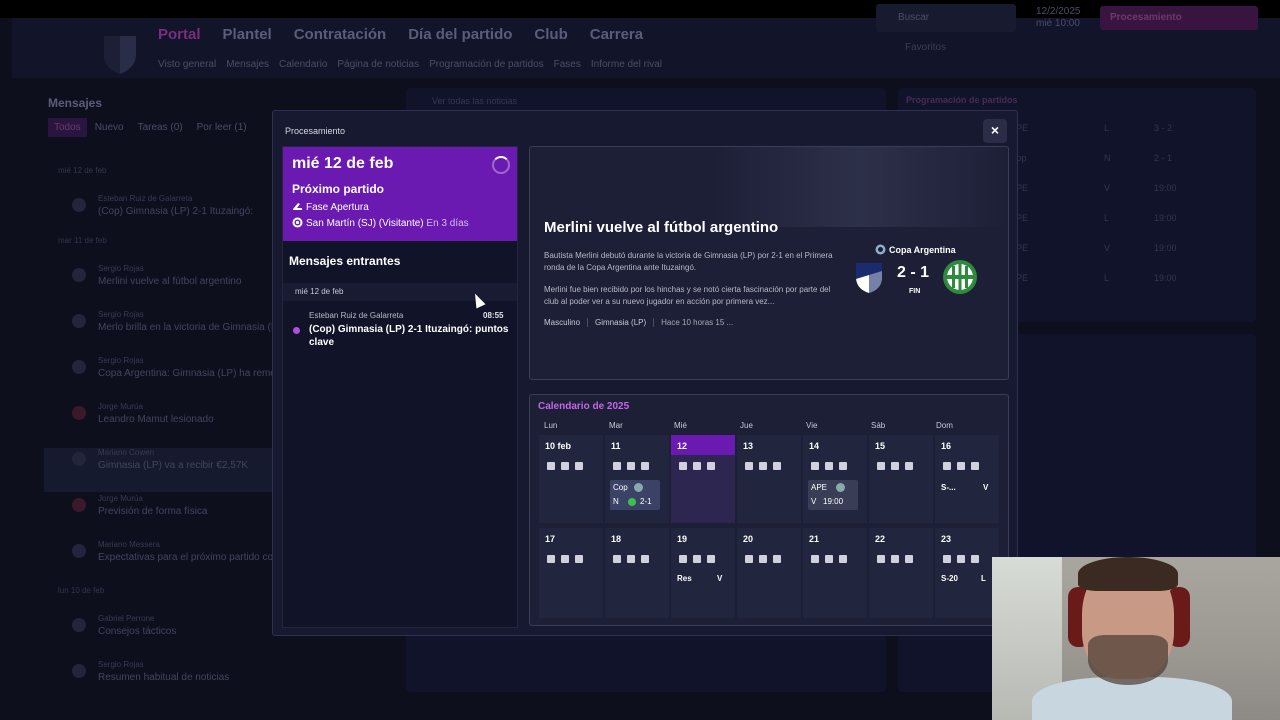 Image resolution: width=1280 pixels, height=720 pixels. What do you see at coordinates (378, 64) in the screenshot?
I see `subnav-noticias: Página de noticias` at bounding box center [378, 64].